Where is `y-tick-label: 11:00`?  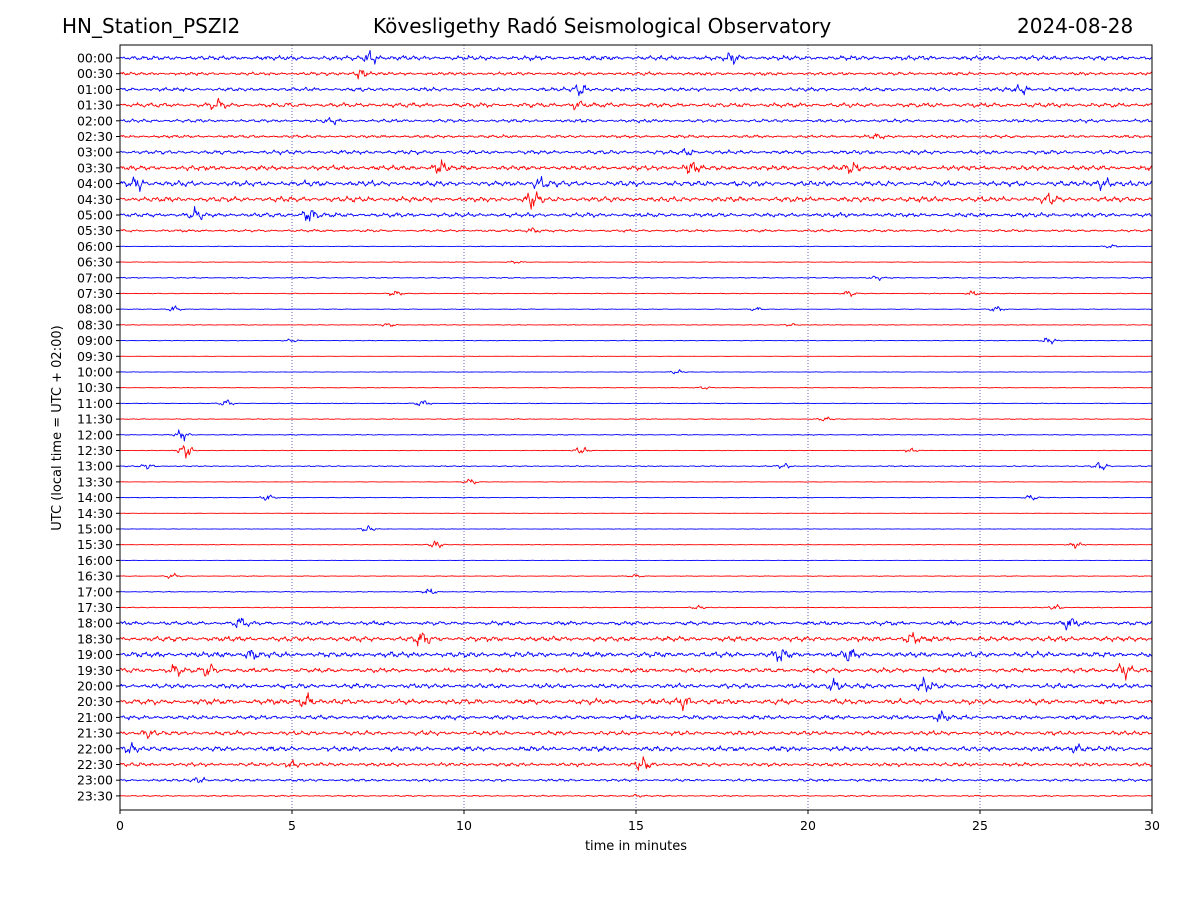
y-tick-label: 11:00 is located at coordinates (95, 403).